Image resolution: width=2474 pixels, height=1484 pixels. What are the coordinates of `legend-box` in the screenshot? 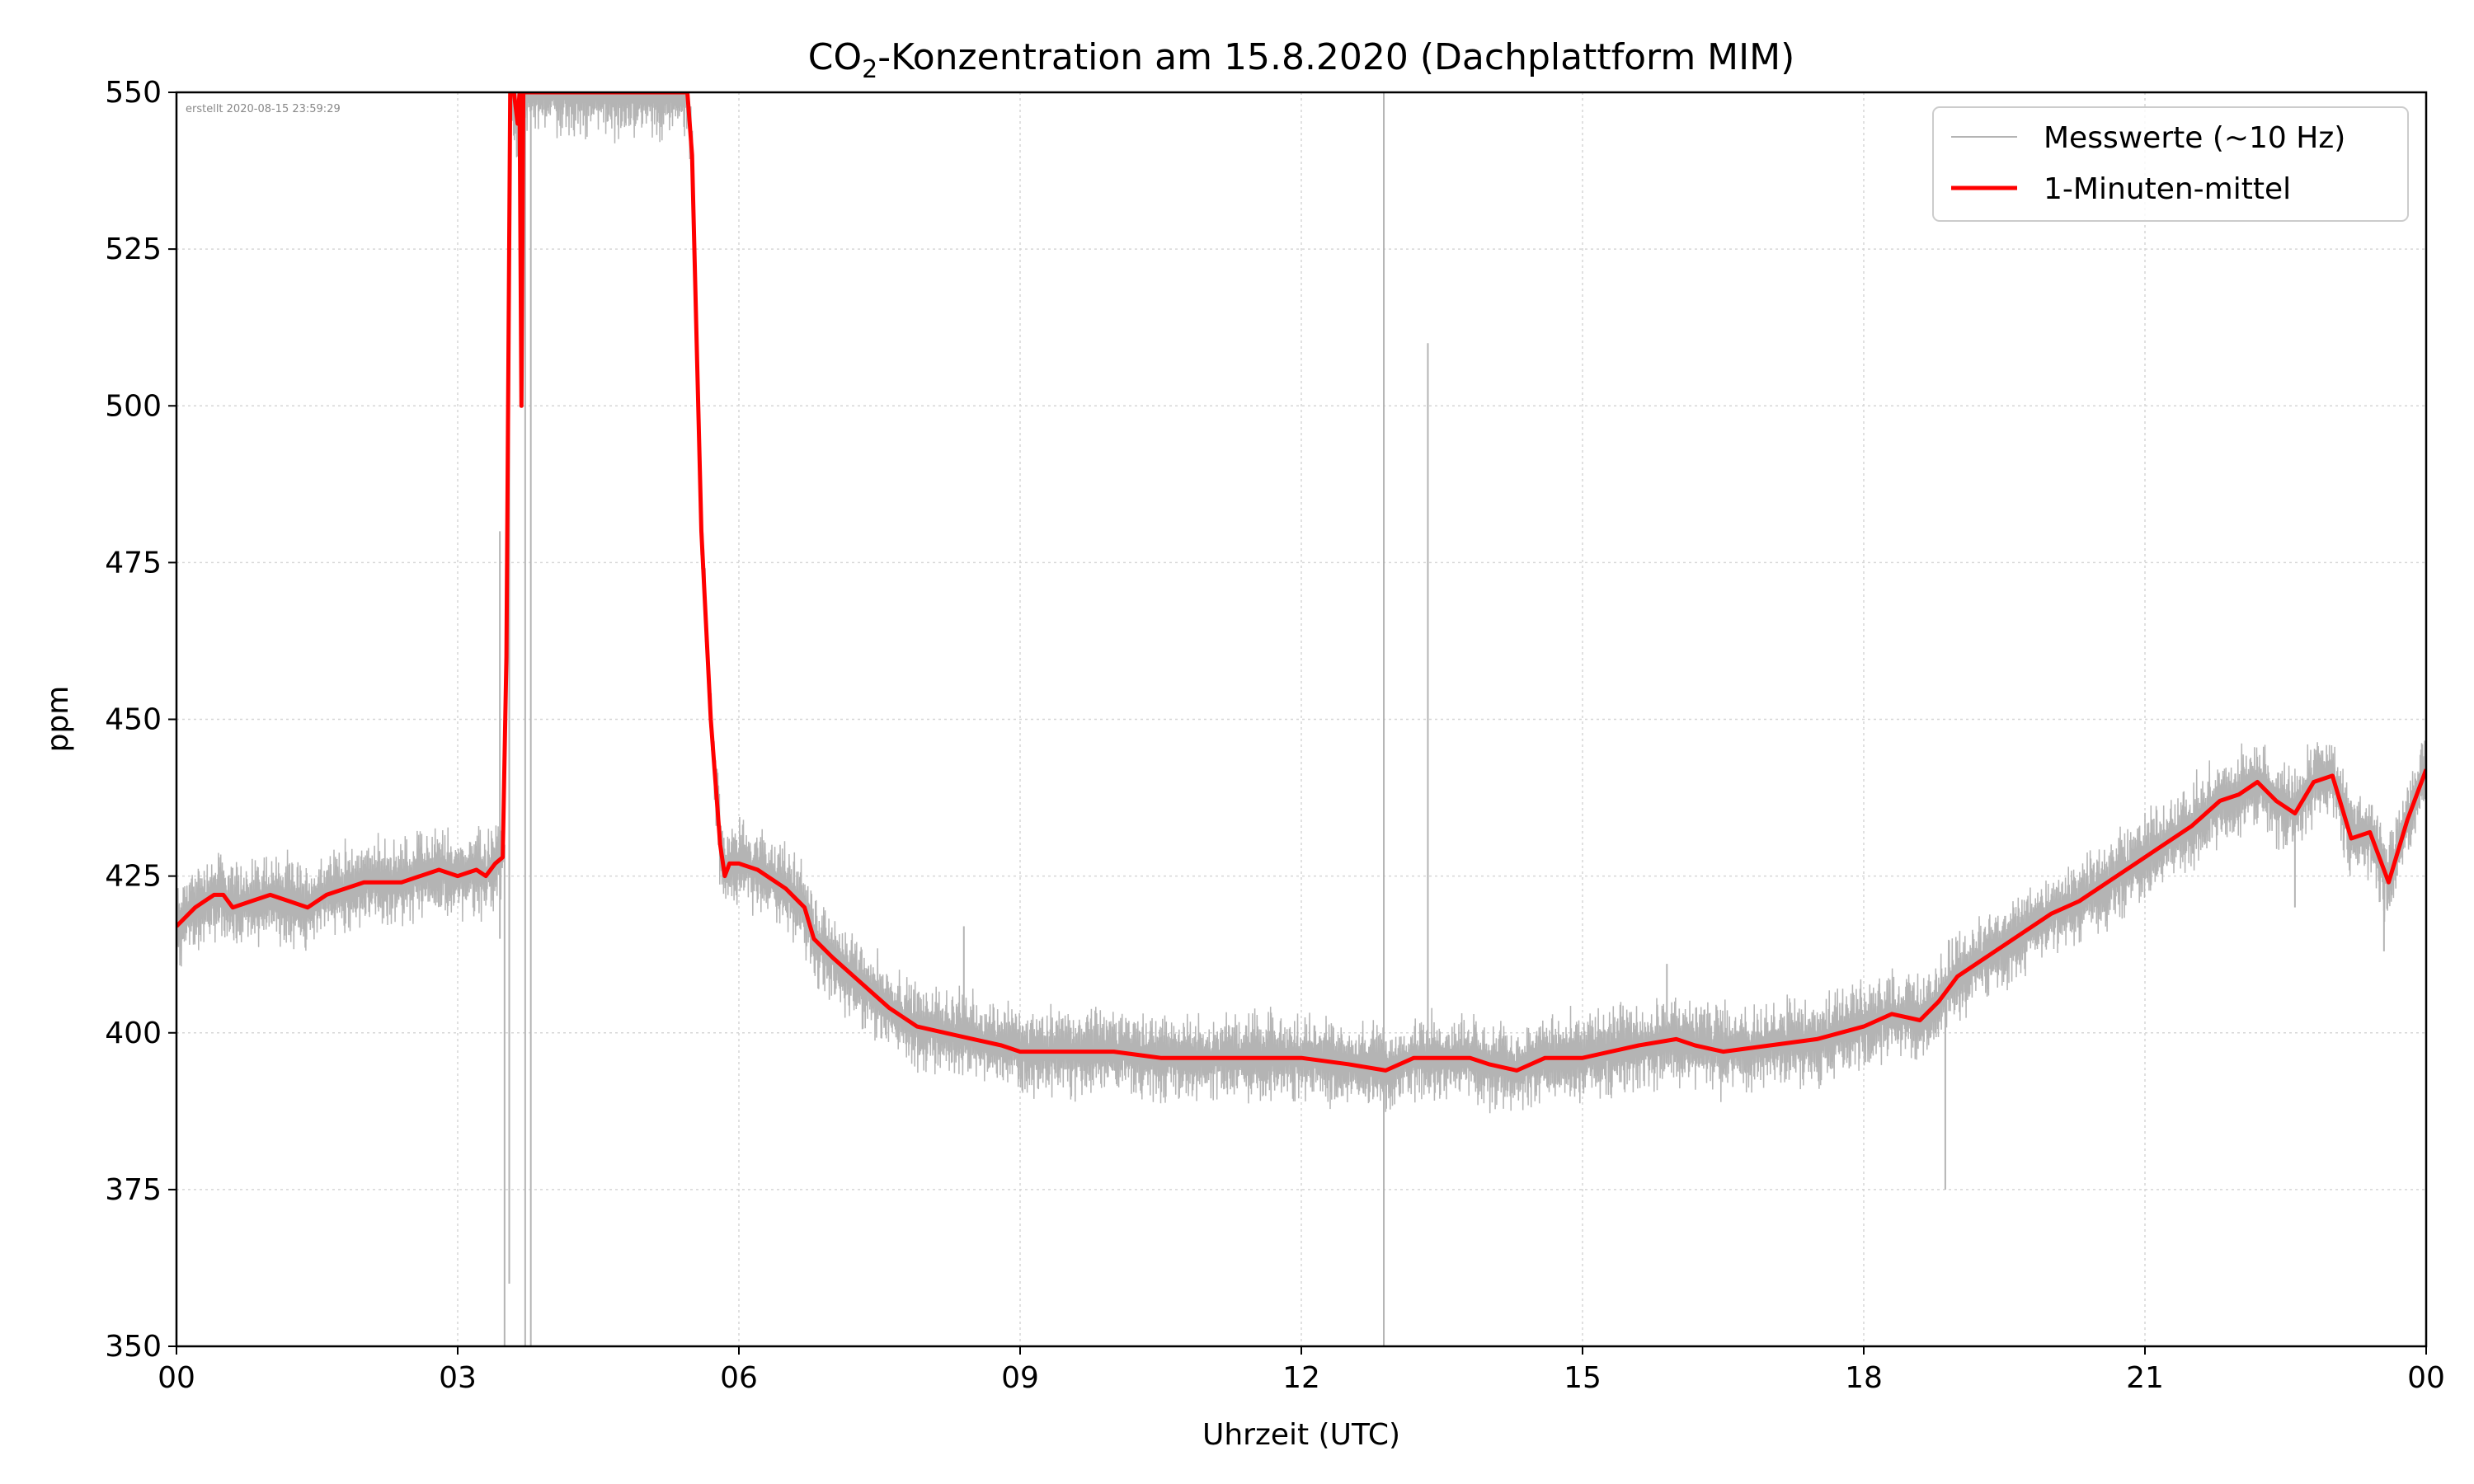 It's located at (2170, 164).